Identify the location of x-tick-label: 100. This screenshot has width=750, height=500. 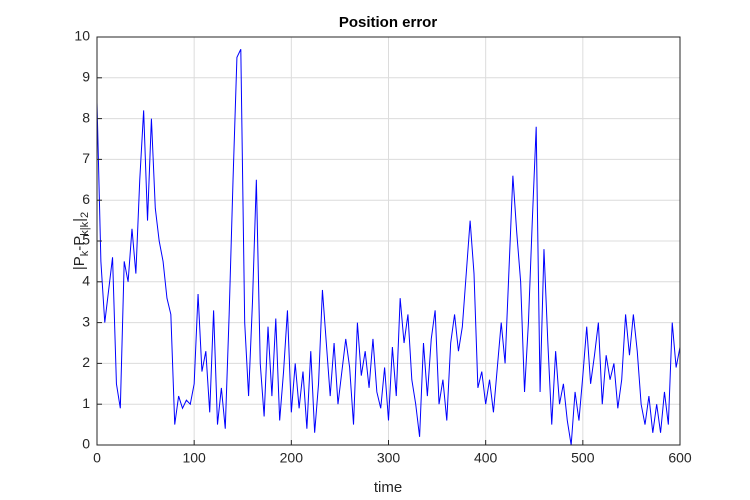
(194, 458).